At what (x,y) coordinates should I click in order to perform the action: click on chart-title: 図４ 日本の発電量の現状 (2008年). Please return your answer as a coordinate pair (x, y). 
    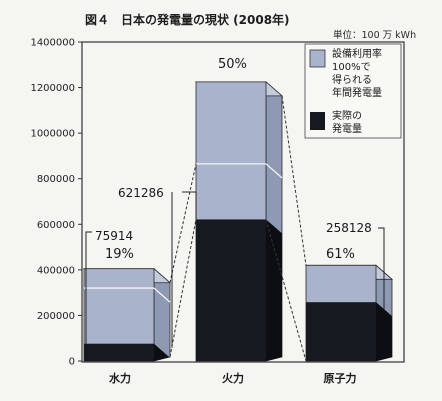
    Looking at the image, I should click on (187, 19).